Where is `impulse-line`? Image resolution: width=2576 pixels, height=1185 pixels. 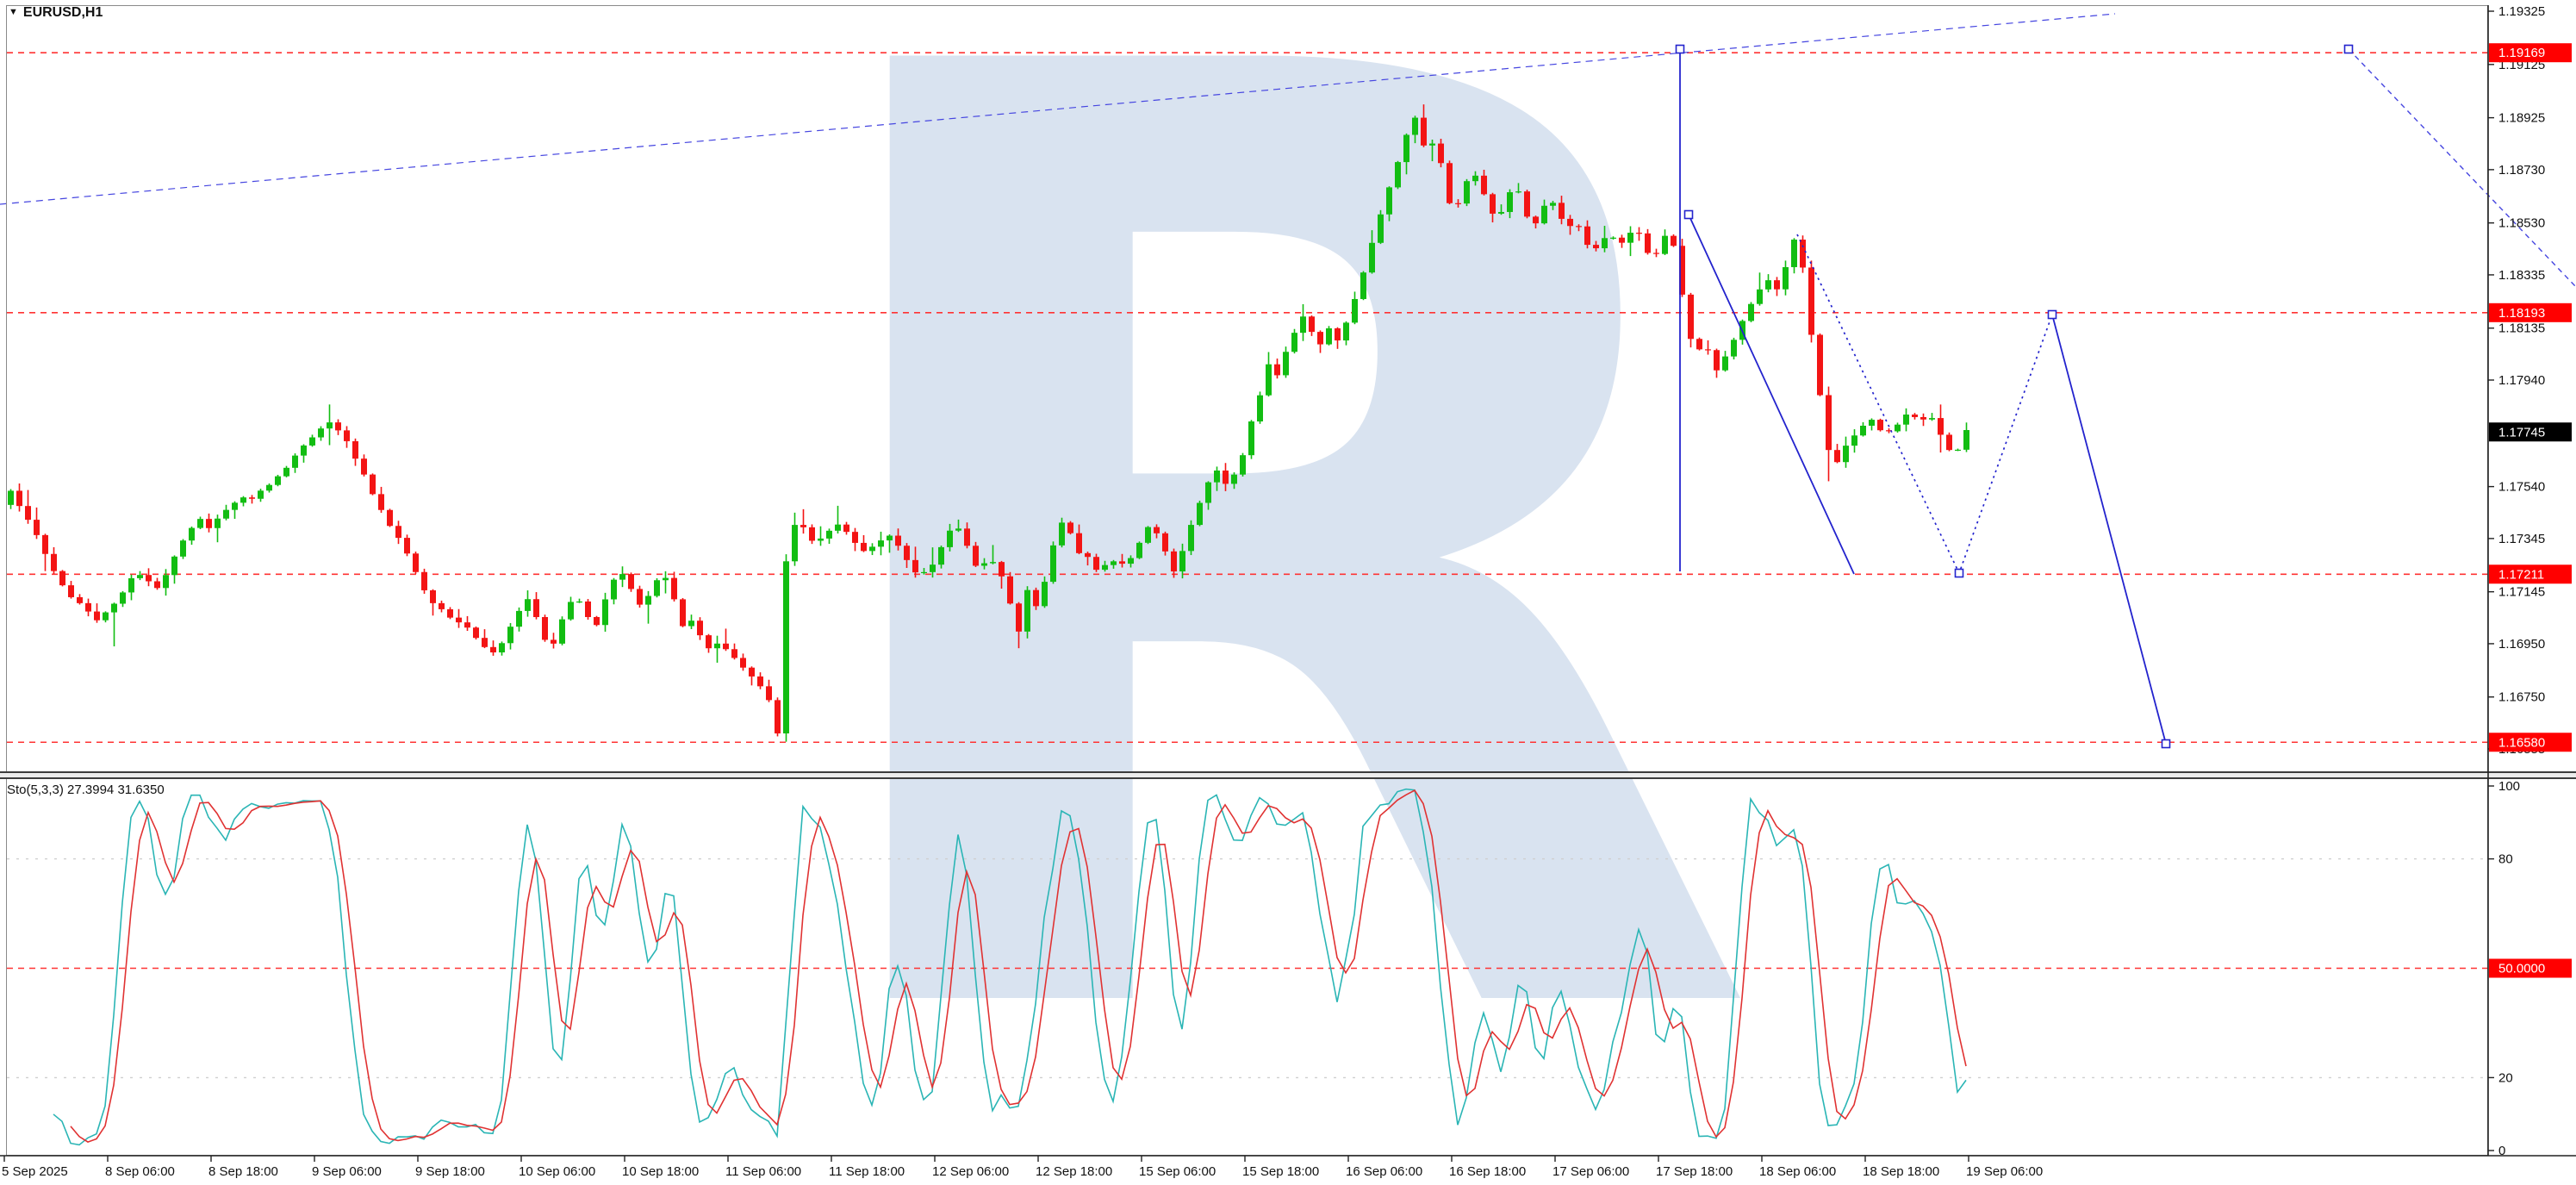 impulse-line is located at coordinates (1772, 394).